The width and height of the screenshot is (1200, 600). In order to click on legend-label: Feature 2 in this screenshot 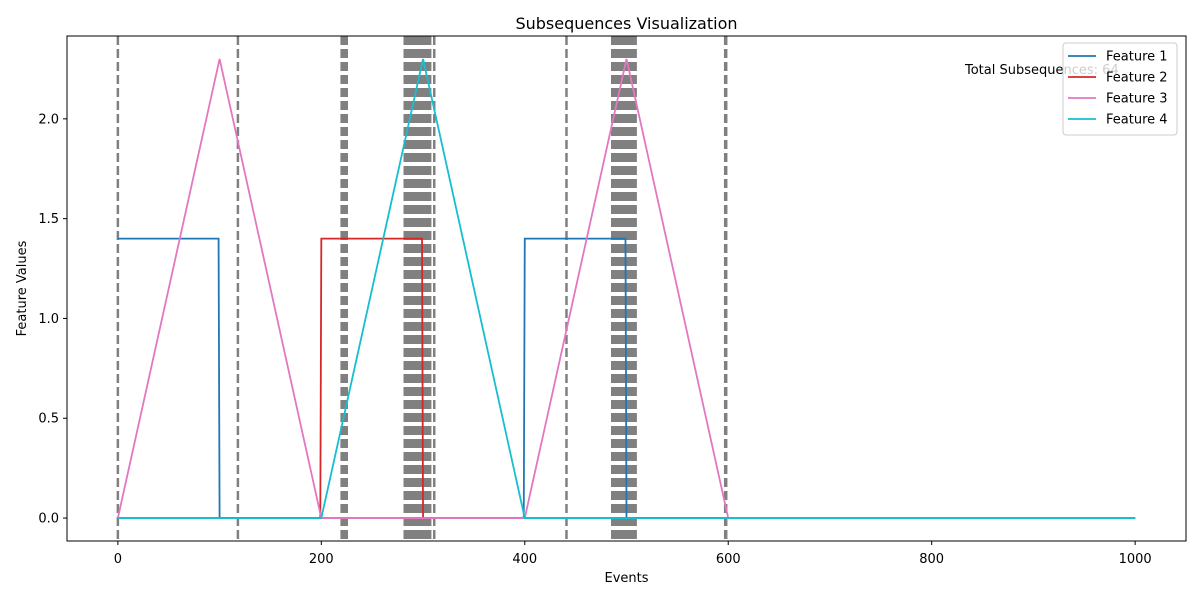, I will do `click(1137, 78)`.